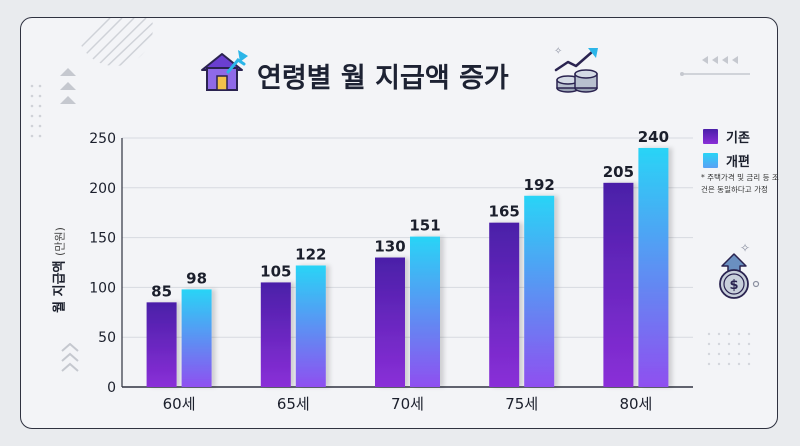  Describe the element at coordinates (407, 404) in the screenshot. I see `x-tick-label: 70세` at that location.